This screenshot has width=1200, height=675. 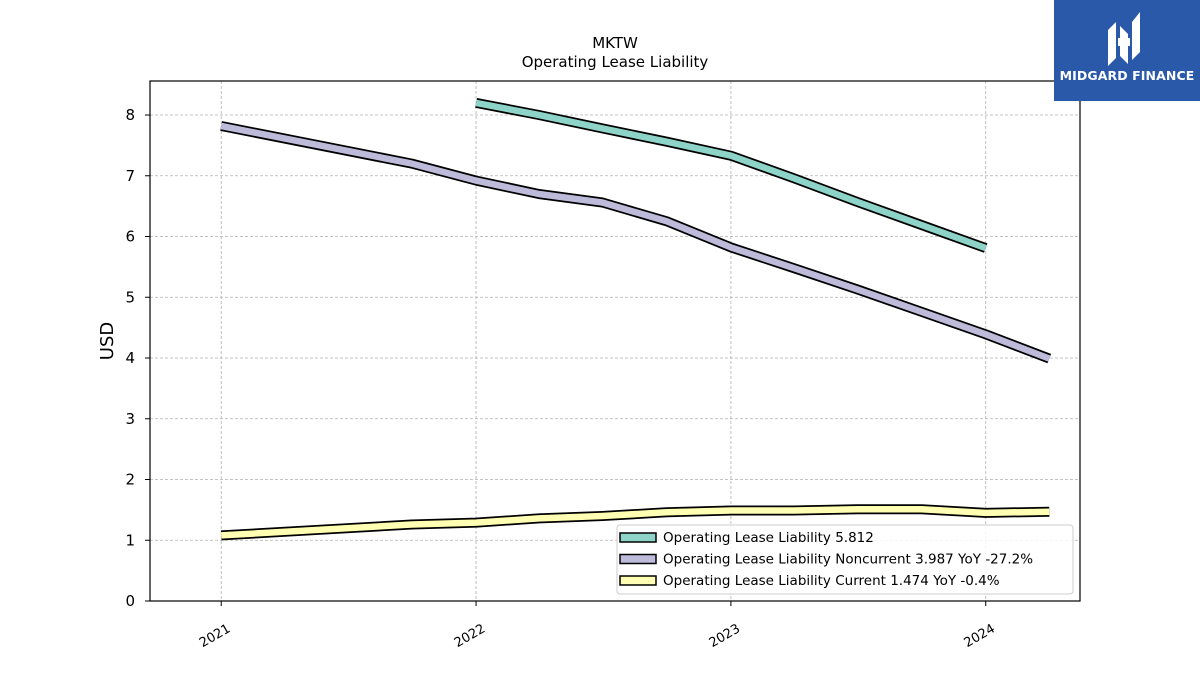 I want to click on legend-label: Operating Lease Liability 5.812, so click(x=768, y=538).